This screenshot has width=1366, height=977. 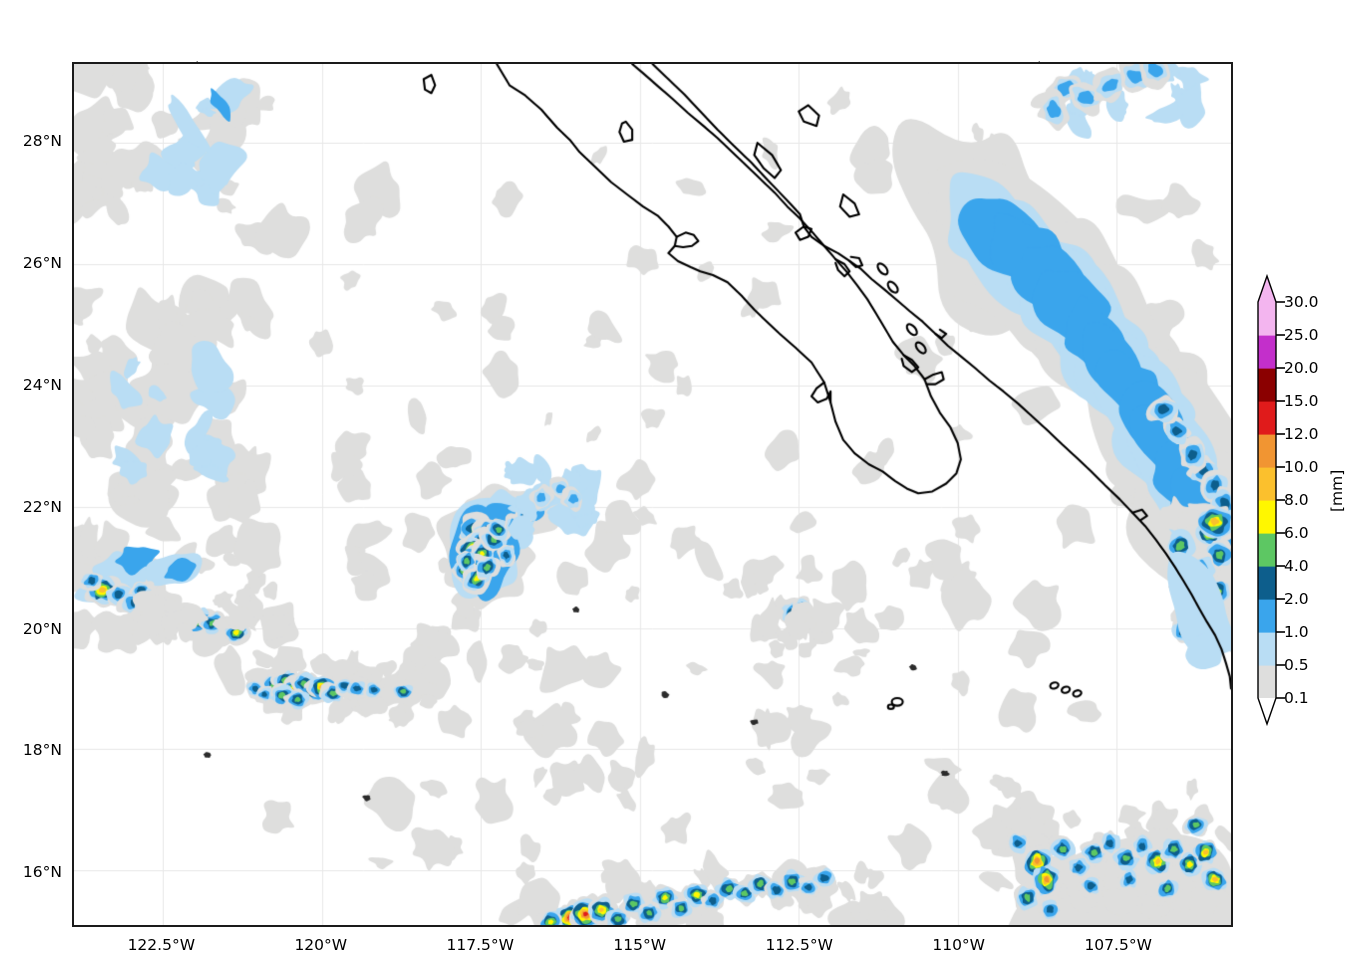 I want to click on colorbar-tick-4.0: 4.0, so click(x=1296, y=566).